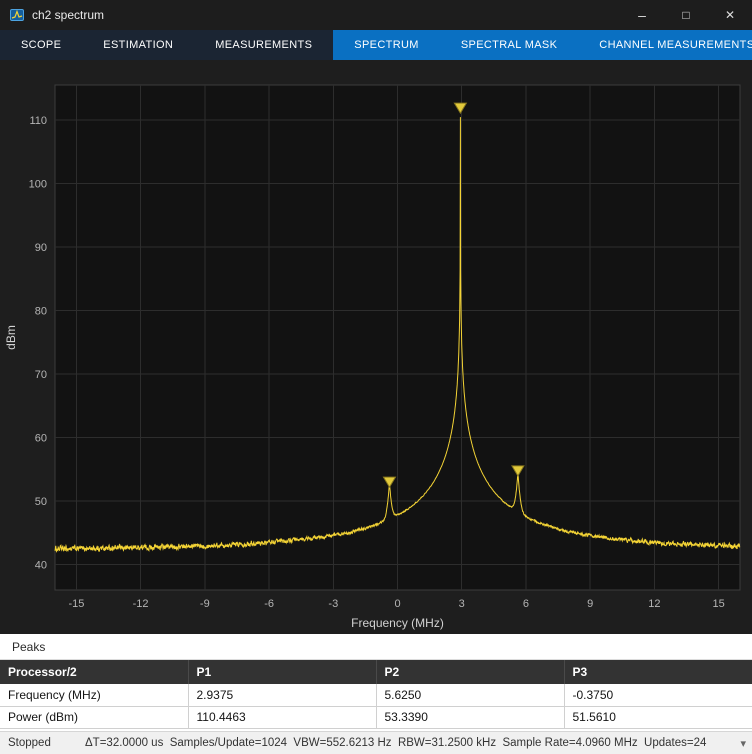 The height and width of the screenshot is (754, 752). What do you see at coordinates (94, 695) in the screenshot?
I see `row-label-frequency: Frequency (MHz)` at bounding box center [94, 695].